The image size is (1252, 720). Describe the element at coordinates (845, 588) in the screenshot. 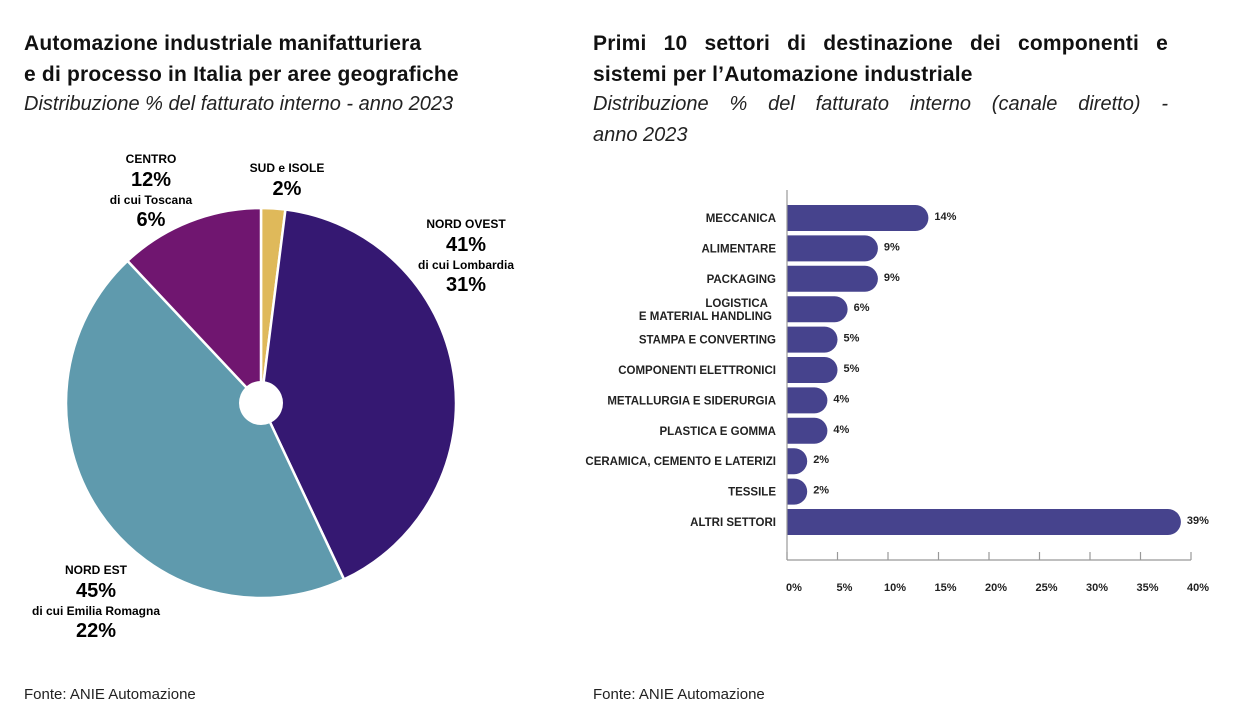

I see `x-tick-label: 5%` at that location.